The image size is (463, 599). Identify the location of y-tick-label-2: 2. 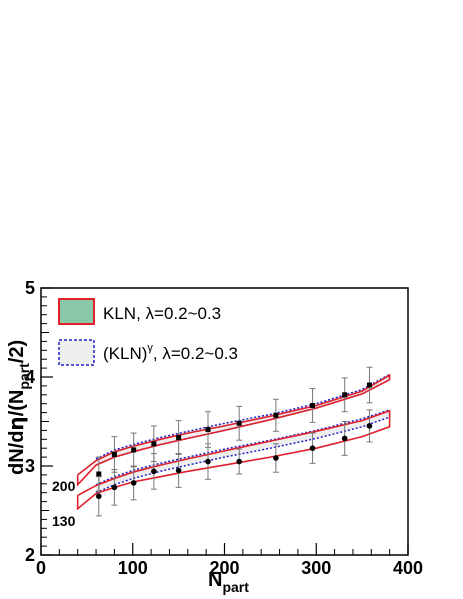
(30, 555).